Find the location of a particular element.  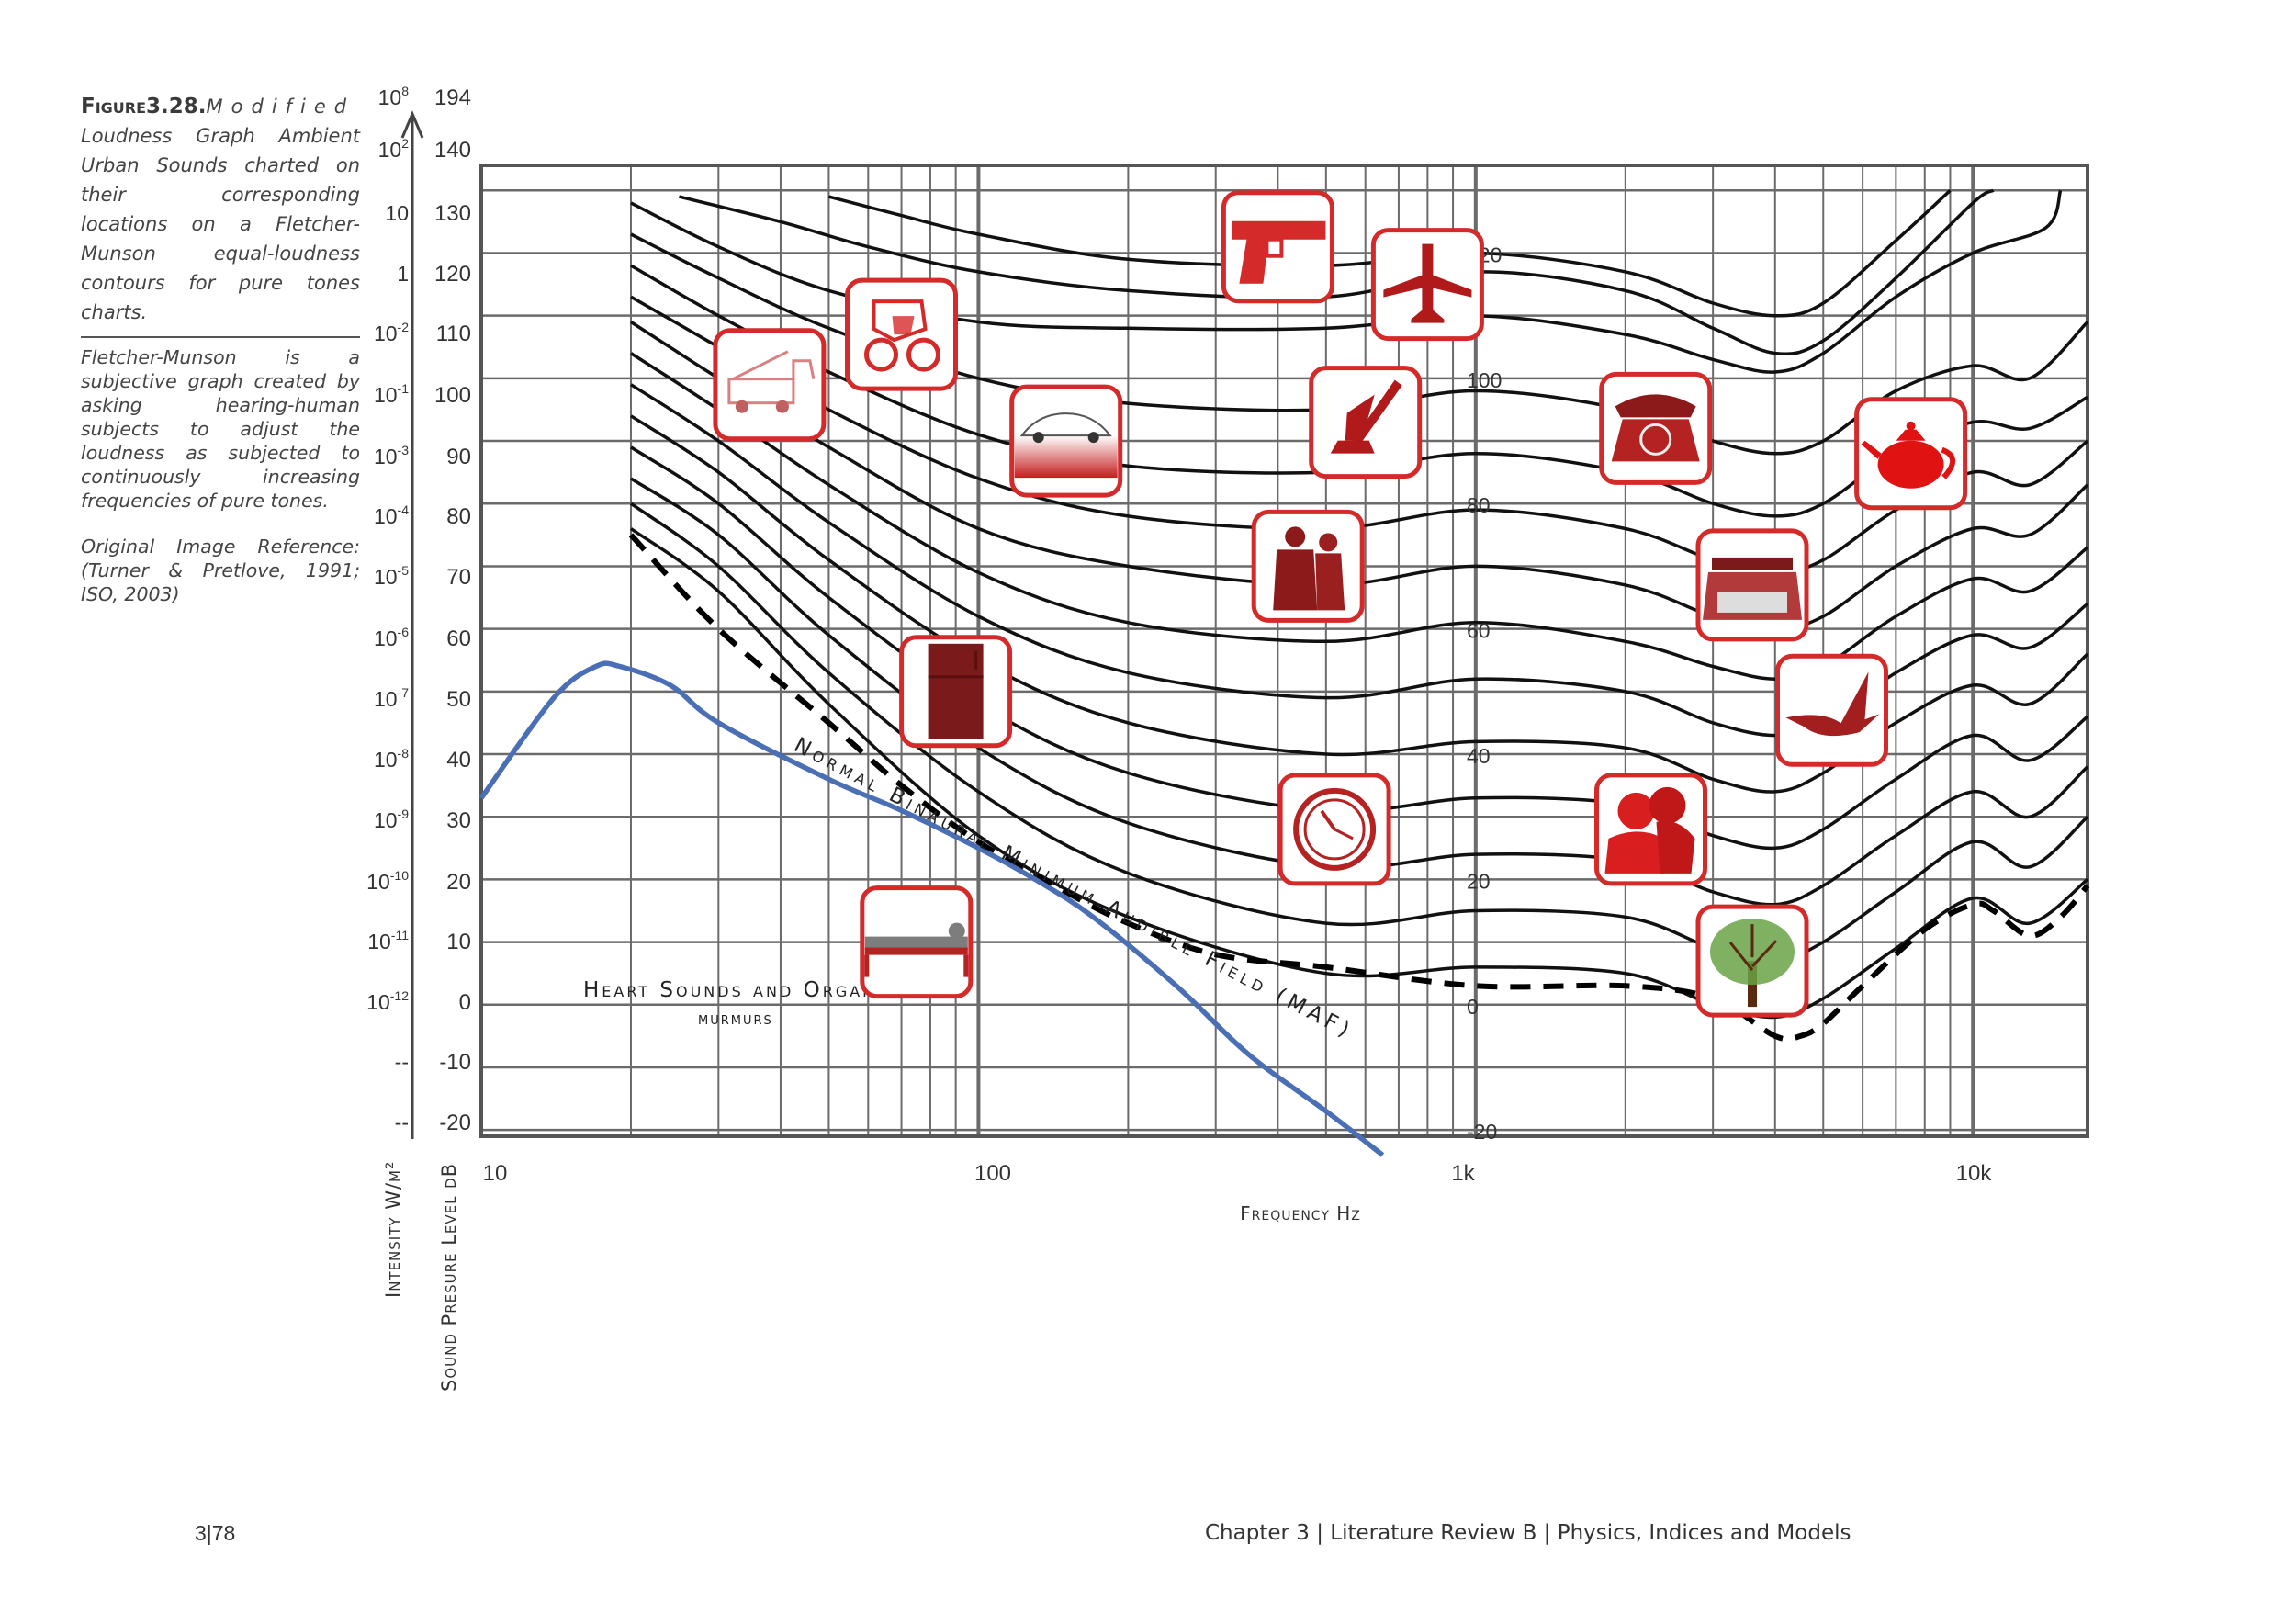

db-tick-label: 80 is located at coordinates (458, 516).